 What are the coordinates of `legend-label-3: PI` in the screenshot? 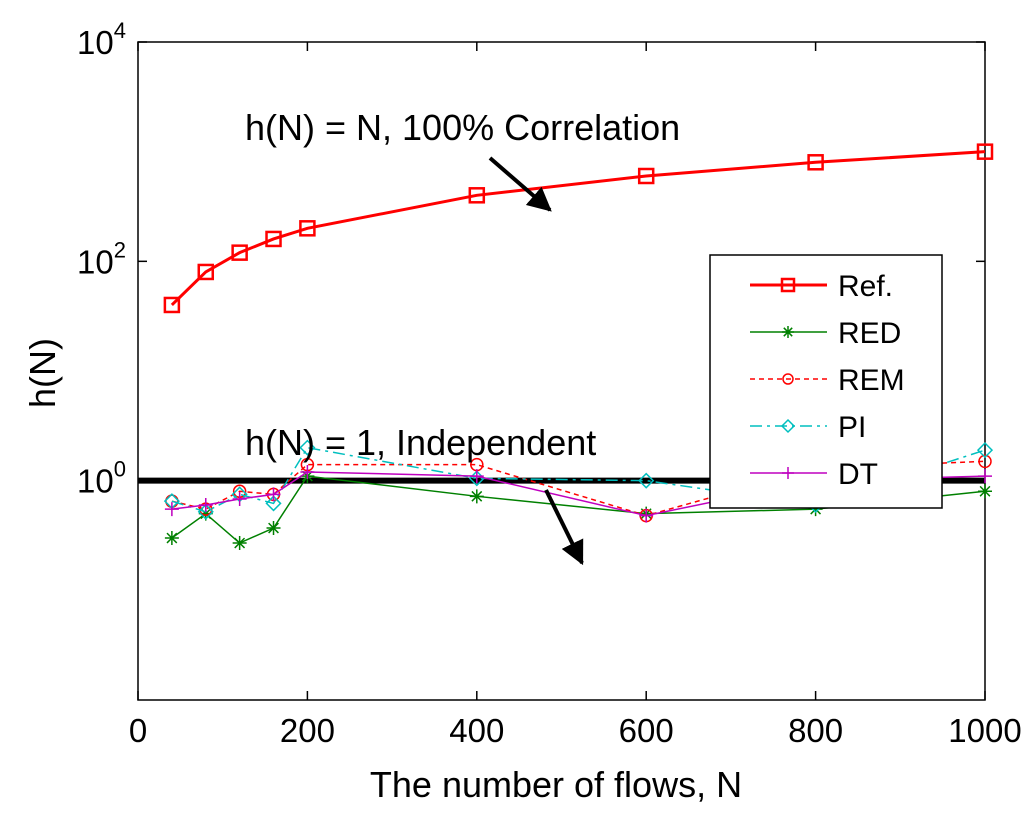 It's located at (852, 427).